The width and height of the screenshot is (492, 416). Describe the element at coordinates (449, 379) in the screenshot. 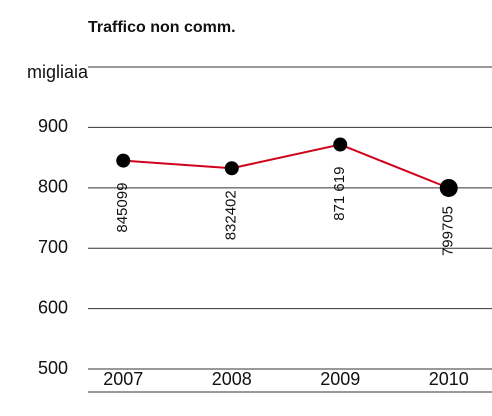

I see `x-tick-label: 2010` at that location.